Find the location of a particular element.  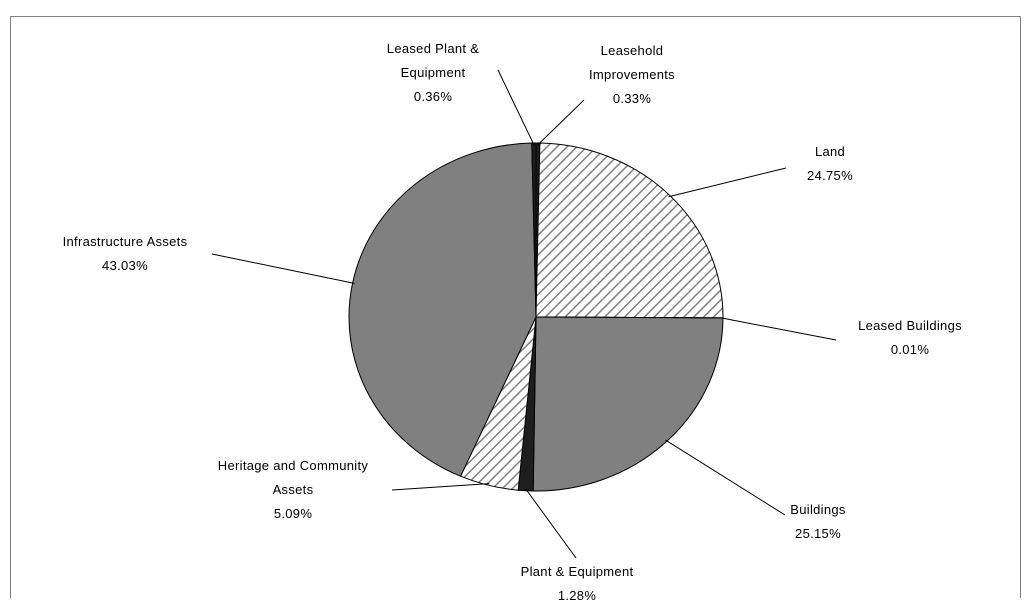

slice-name: Heritage and Community Assets is located at coordinates (293, 477).